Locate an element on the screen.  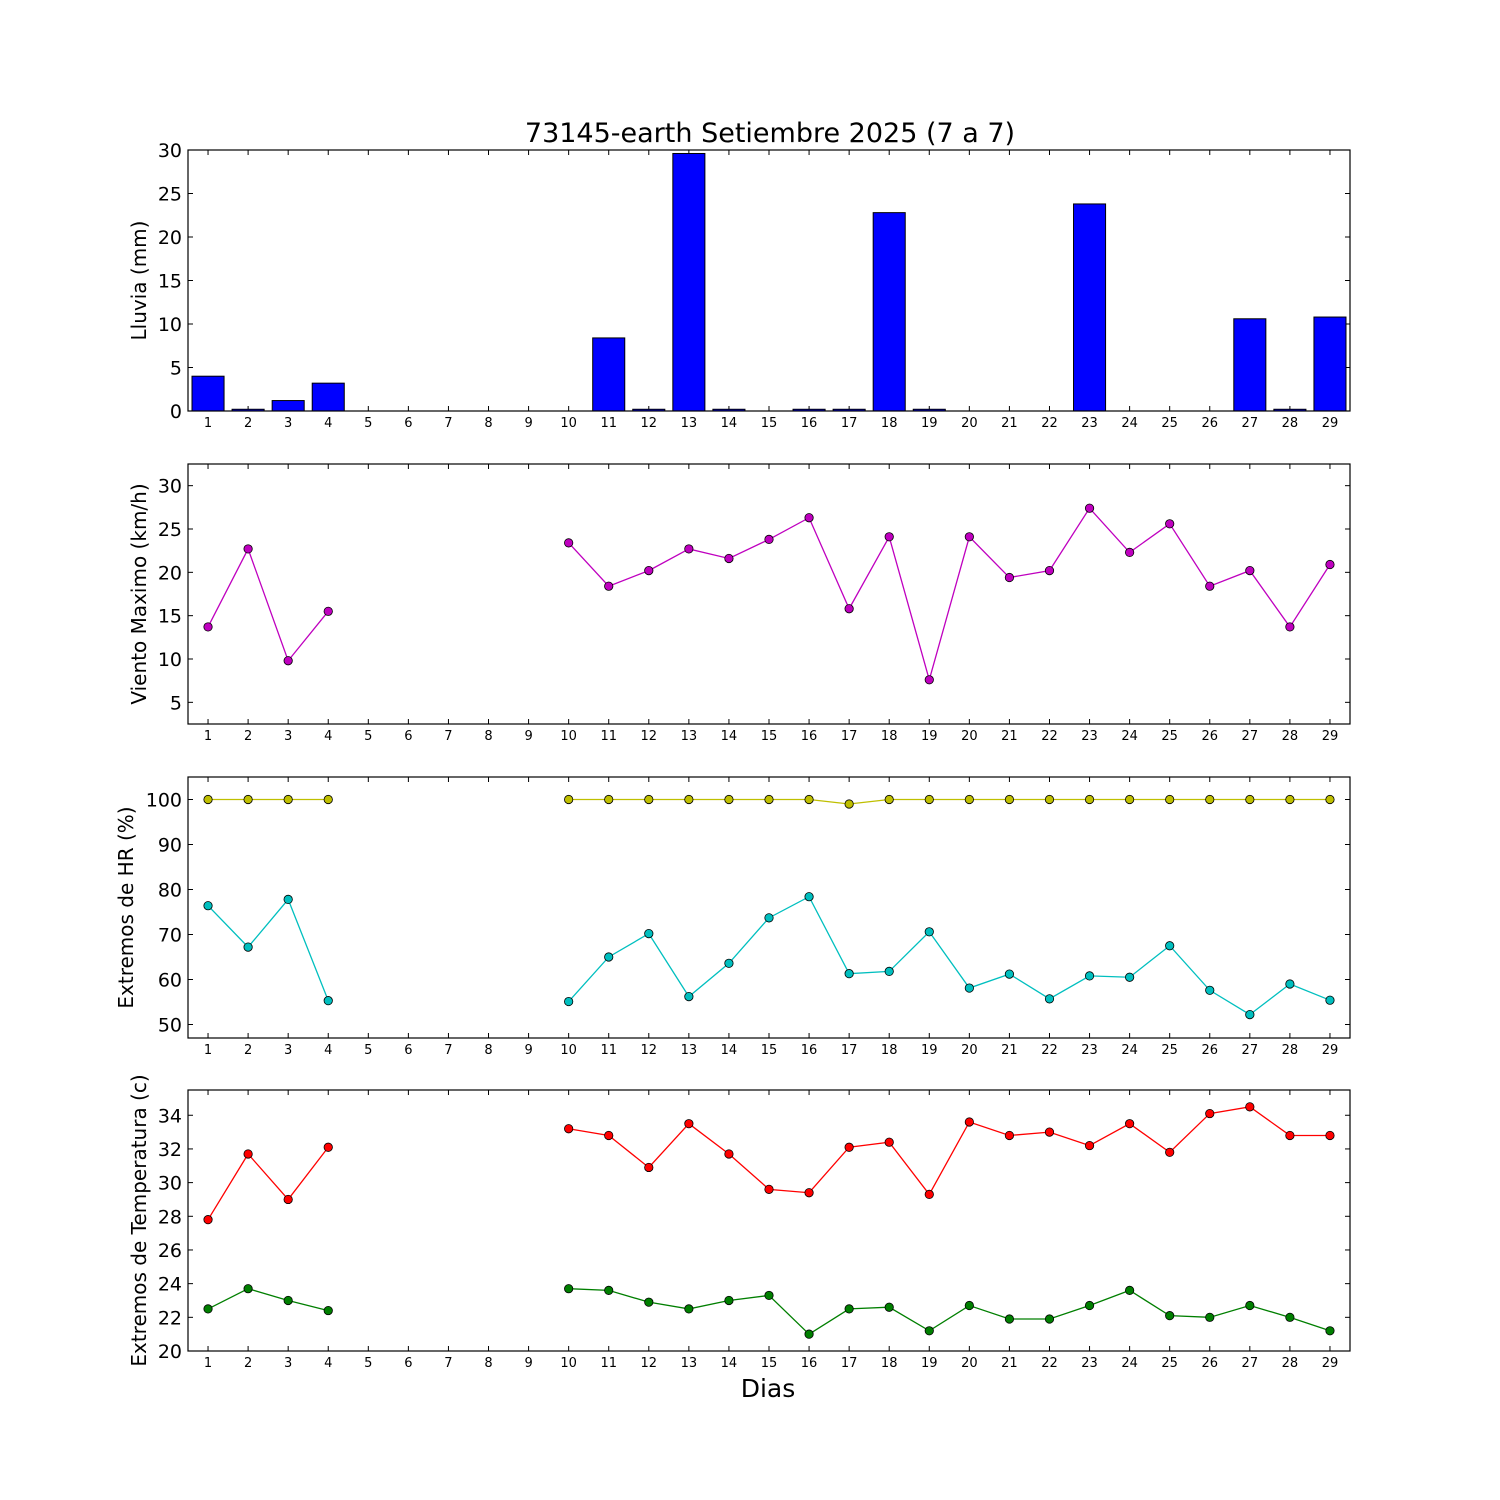
x-tick-label: 27 is located at coordinates (1250, 736).